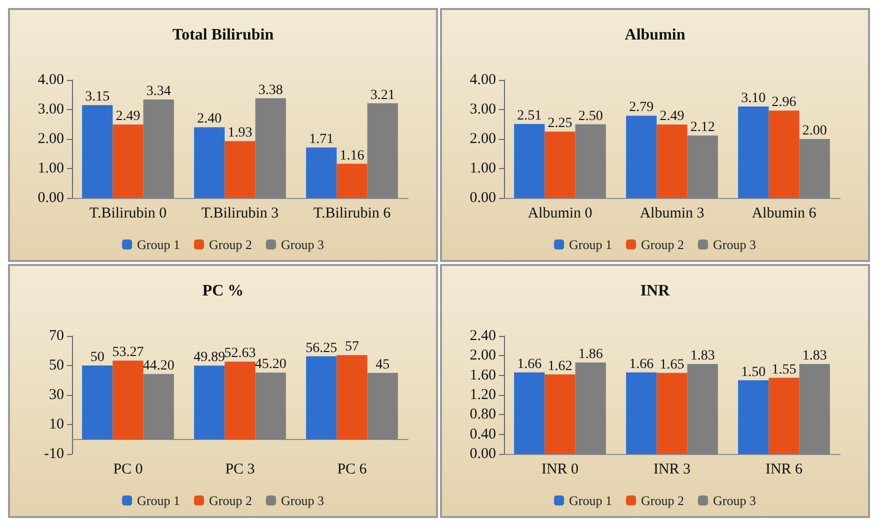  What do you see at coordinates (590, 354) in the screenshot?
I see `data-label: 1.86` at bounding box center [590, 354].